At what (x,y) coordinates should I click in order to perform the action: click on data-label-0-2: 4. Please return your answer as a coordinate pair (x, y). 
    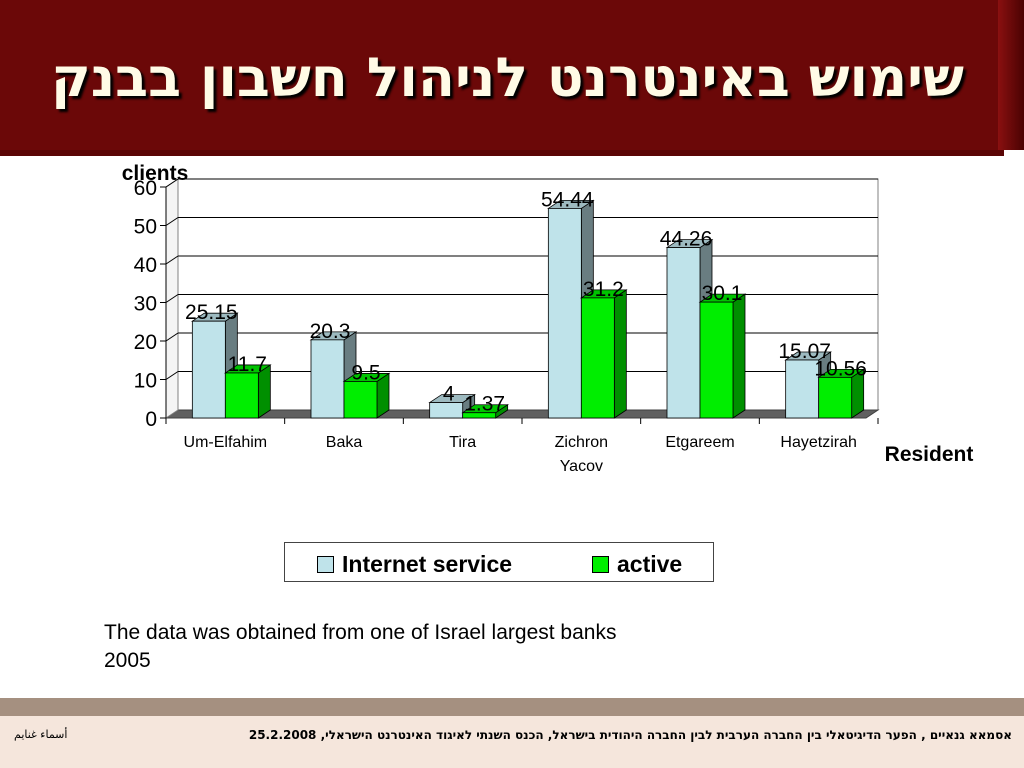
    Looking at the image, I should click on (449, 394).